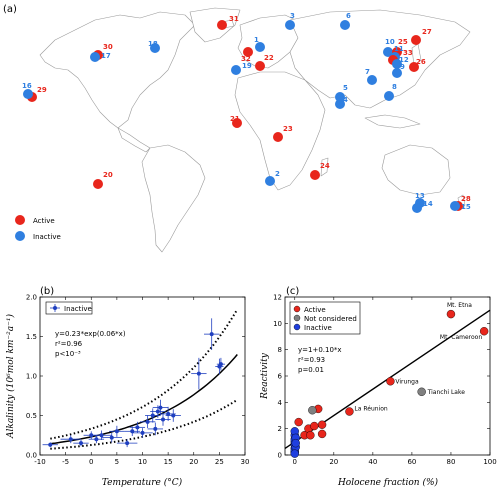 The height and width of the screenshot is (490, 500). What do you see at coordinates (345, 100) in the screenshot?
I see `site-label: 4` at bounding box center [345, 100].